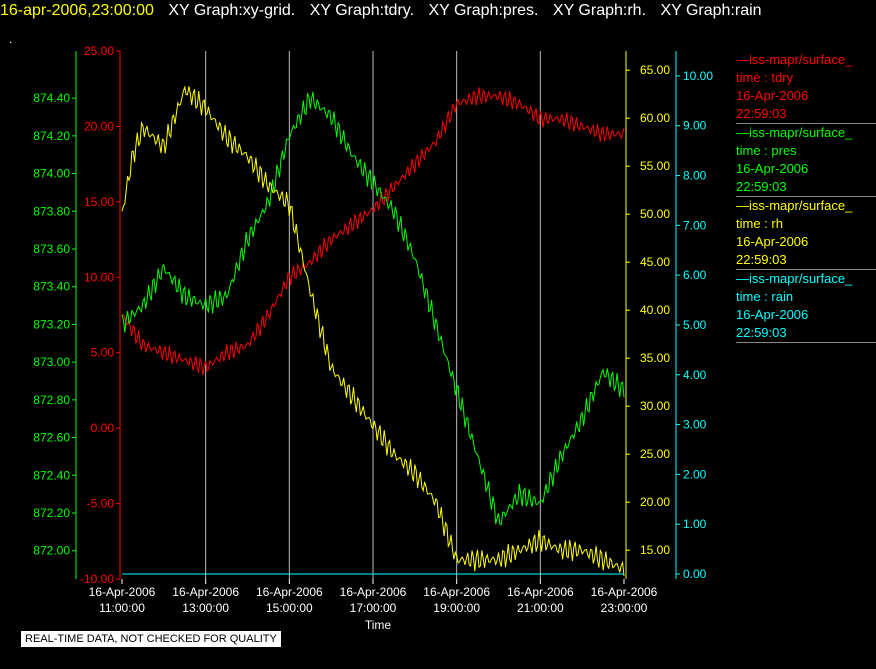 Image resolution: width=876 pixels, height=669 pixels. Describe the element at coordinates (695, 275) in the screenshot. I see `y-tick-label-rain: 6.00` at that location.